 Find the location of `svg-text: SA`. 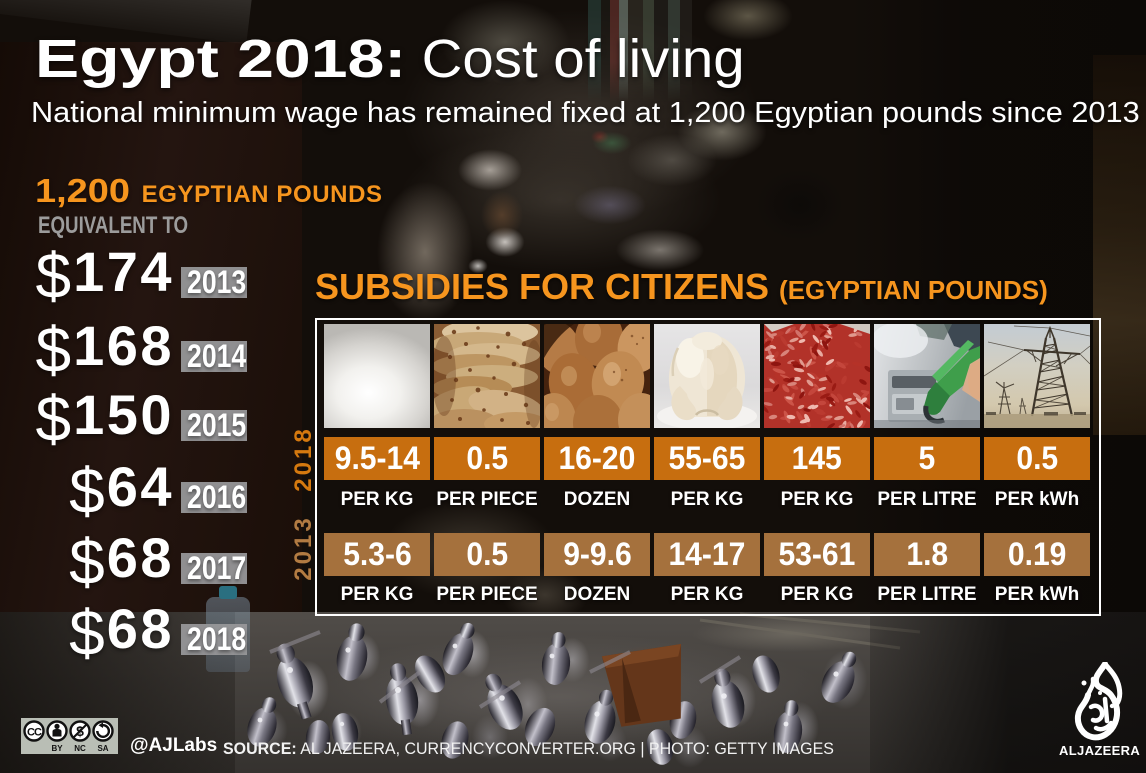

svg-text: SA is located at coordinates (102, 748).